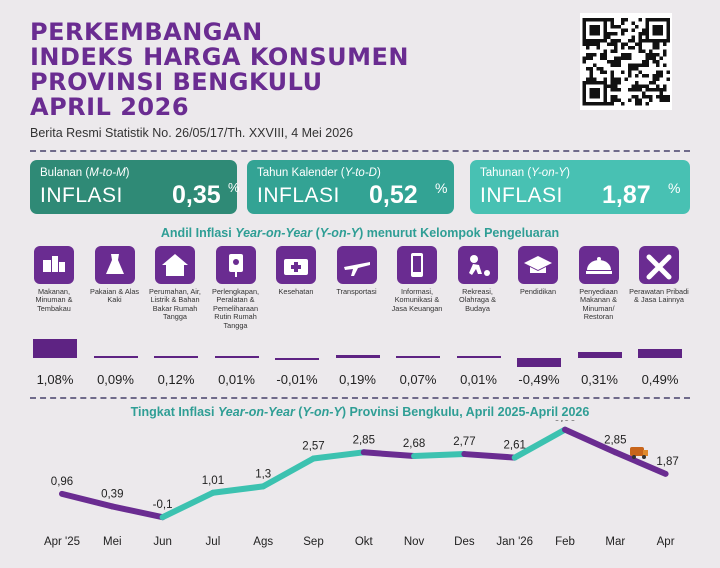 This screenshot has width=720, height=568. I want to click on card-monthly-inflation: Bulanan (M-to-M) INFLASI 0,35 %, so click(135, 187).